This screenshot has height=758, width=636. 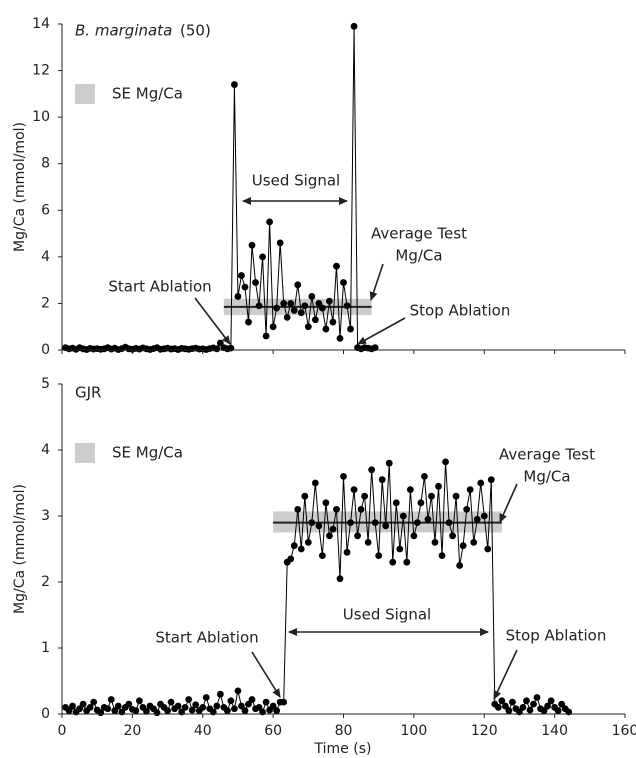 What do you see at coordinates (195, 31) in the screenshot?
I see `panel-title-count: (50)` at bounding box center [195, 31].